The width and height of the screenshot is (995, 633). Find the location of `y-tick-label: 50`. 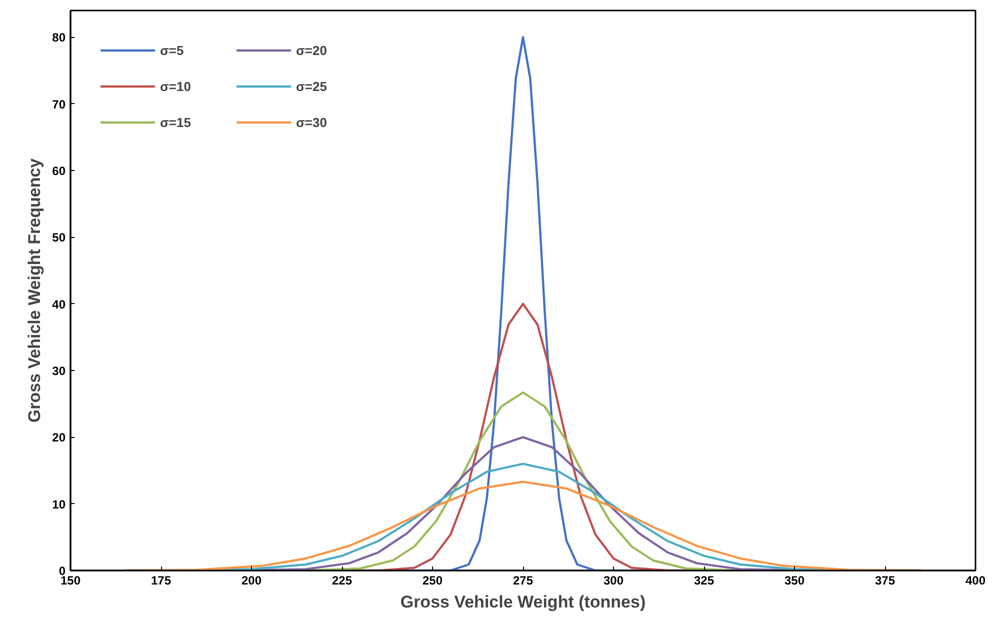

y-tick-label: 50 is located at coordinates (59, 237).